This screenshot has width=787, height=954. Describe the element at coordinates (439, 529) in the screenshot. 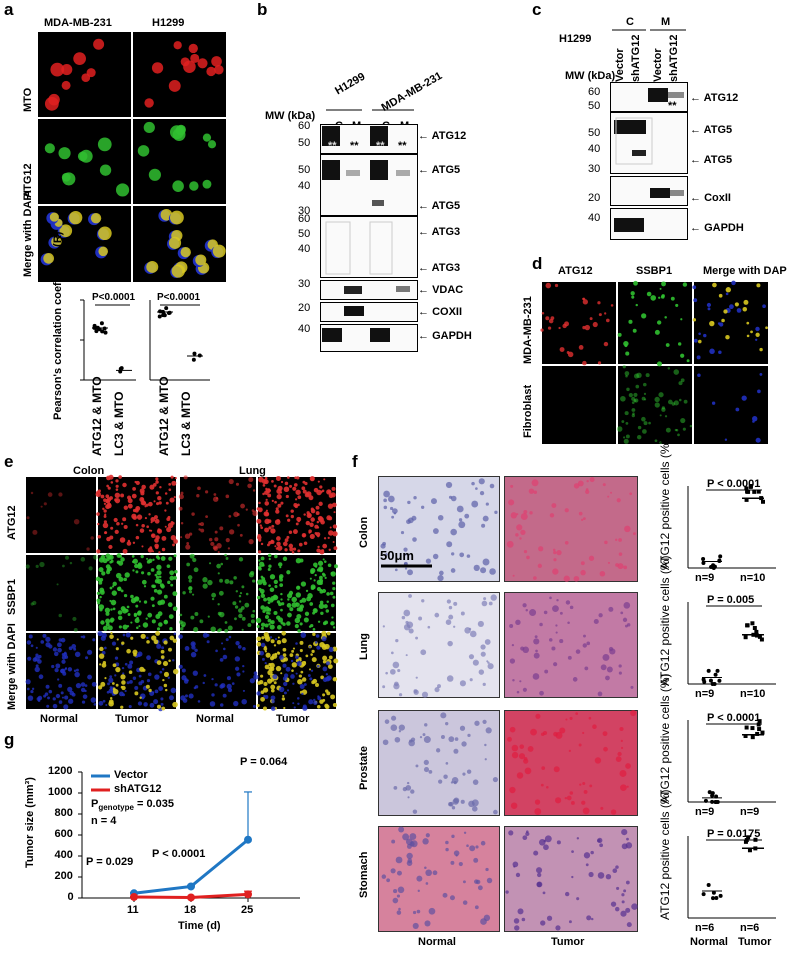

I see `f-colon-normal-image` at that location.